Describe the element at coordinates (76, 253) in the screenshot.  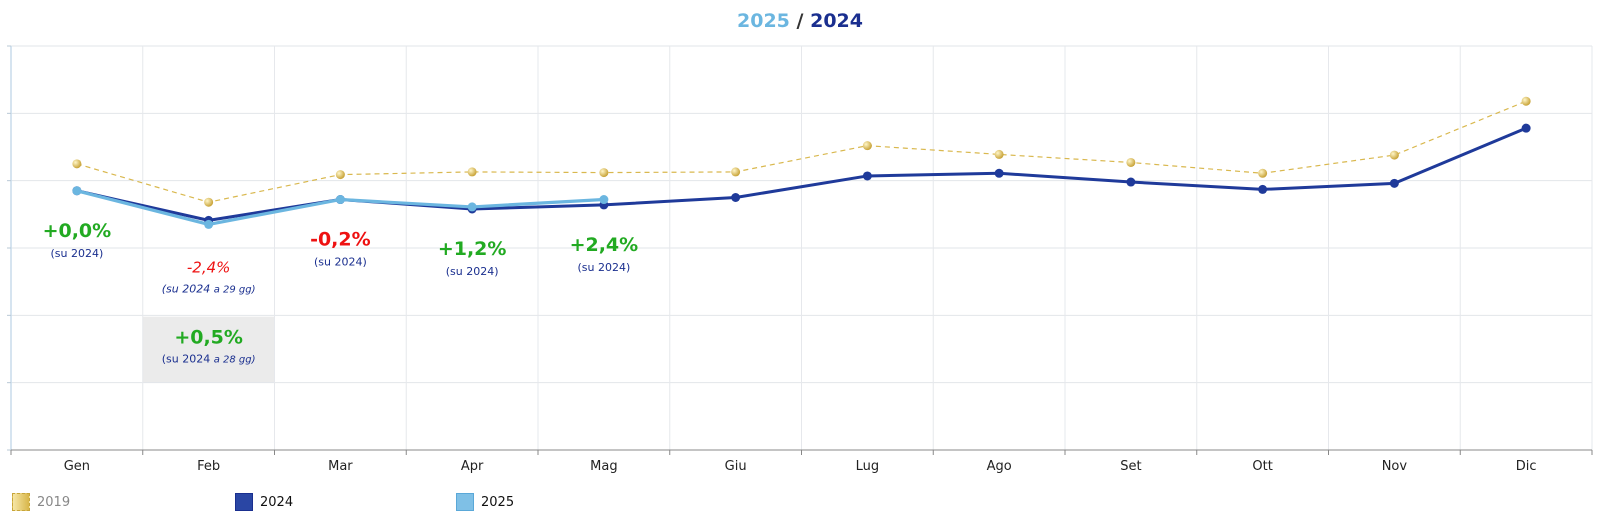
I see `note-label-gen: (su 2024)` at that location.